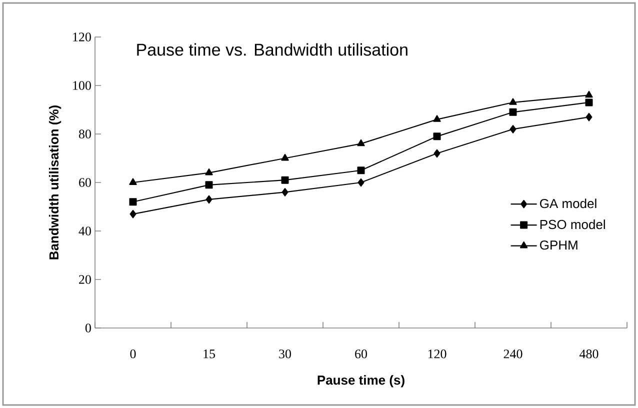 The height and width of the screenshot is (408, 638). Describe the element at coordinates (361, 381) in the screenshot. I see `x-axis-title: Pause time (s)` at that location.